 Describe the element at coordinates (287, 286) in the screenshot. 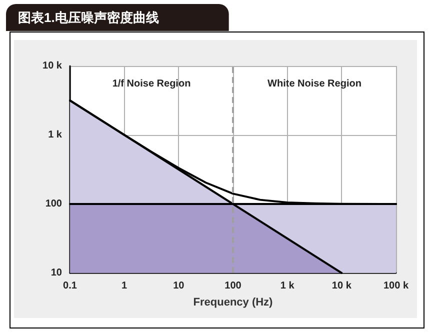

I see `x-tick-label: 1 k` at that location.